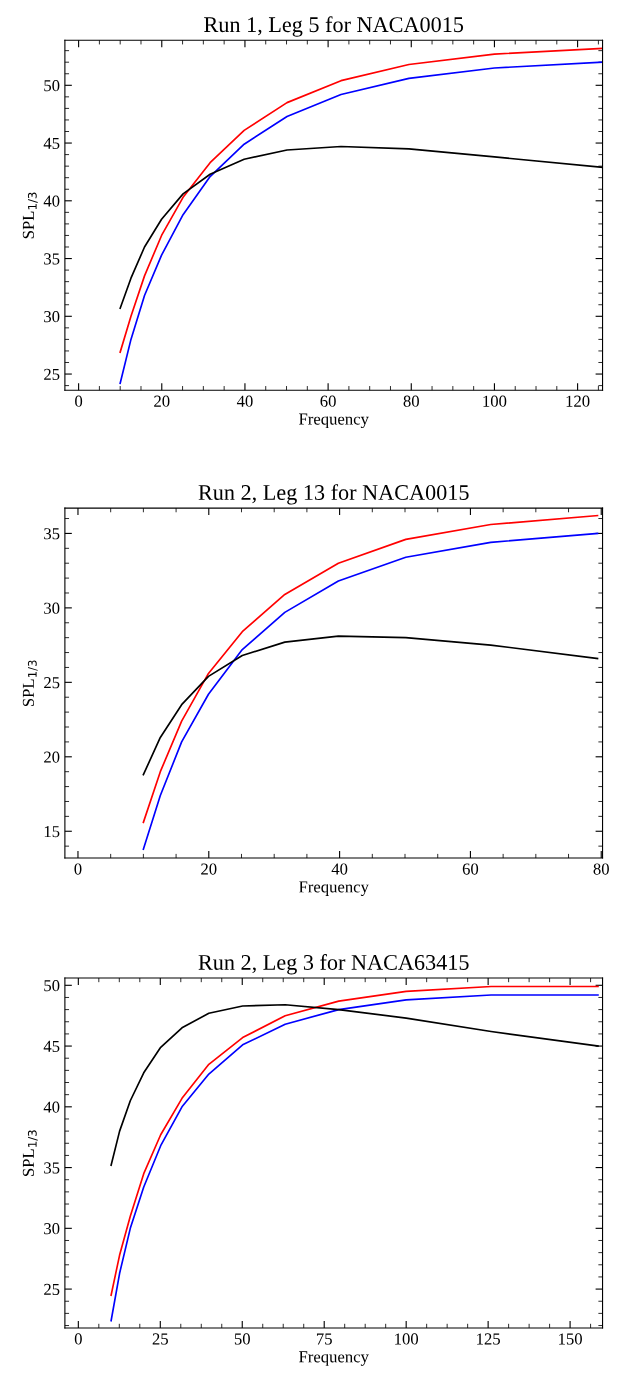 This screenshot has height=1374, width=618. I want to click on line-series, so click(370, 705).